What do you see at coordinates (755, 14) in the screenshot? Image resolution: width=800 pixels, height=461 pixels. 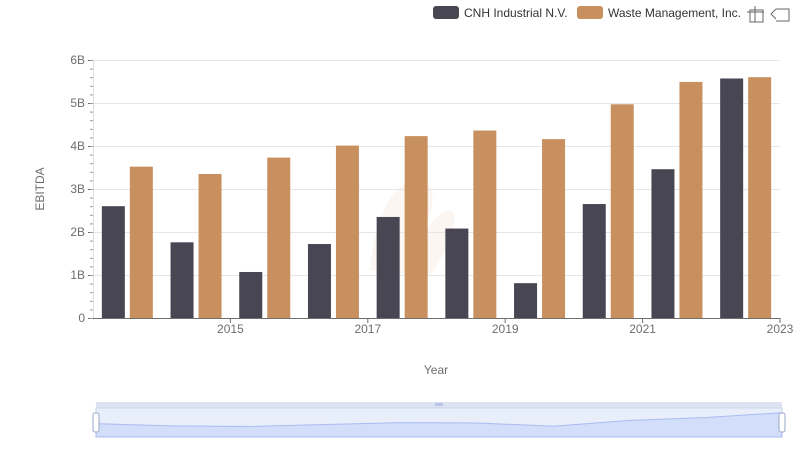 I see `zoom-crosshair-icon` at bounding box center [755, 14].